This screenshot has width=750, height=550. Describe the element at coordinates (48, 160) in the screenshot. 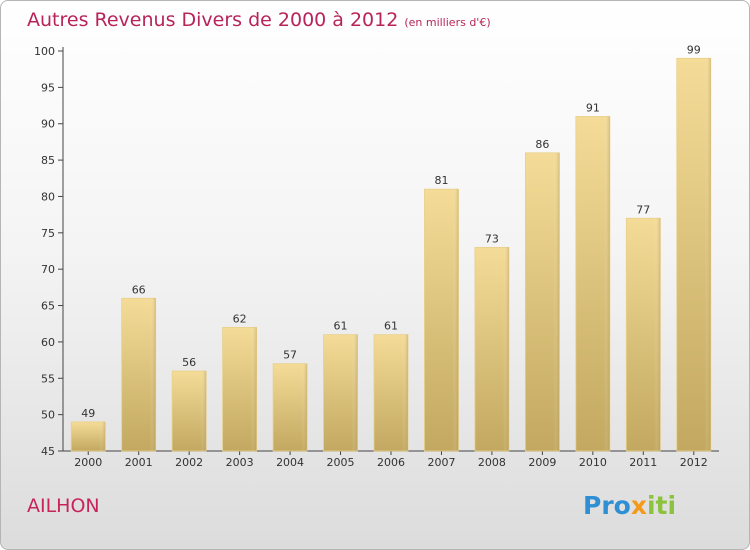

I see `y-tick-label: 85` at that location.